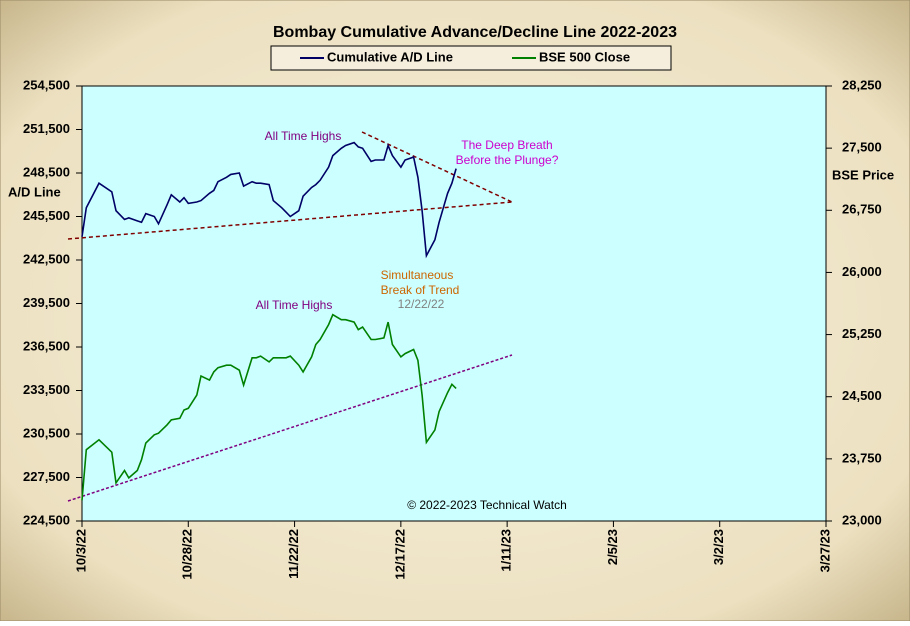 This screenshot has height=626, width=910. What do you see at coordinates (34, 191) in the screenshot?
I see `y-axis-label: A/D Line` at bounding box center [34, 191].